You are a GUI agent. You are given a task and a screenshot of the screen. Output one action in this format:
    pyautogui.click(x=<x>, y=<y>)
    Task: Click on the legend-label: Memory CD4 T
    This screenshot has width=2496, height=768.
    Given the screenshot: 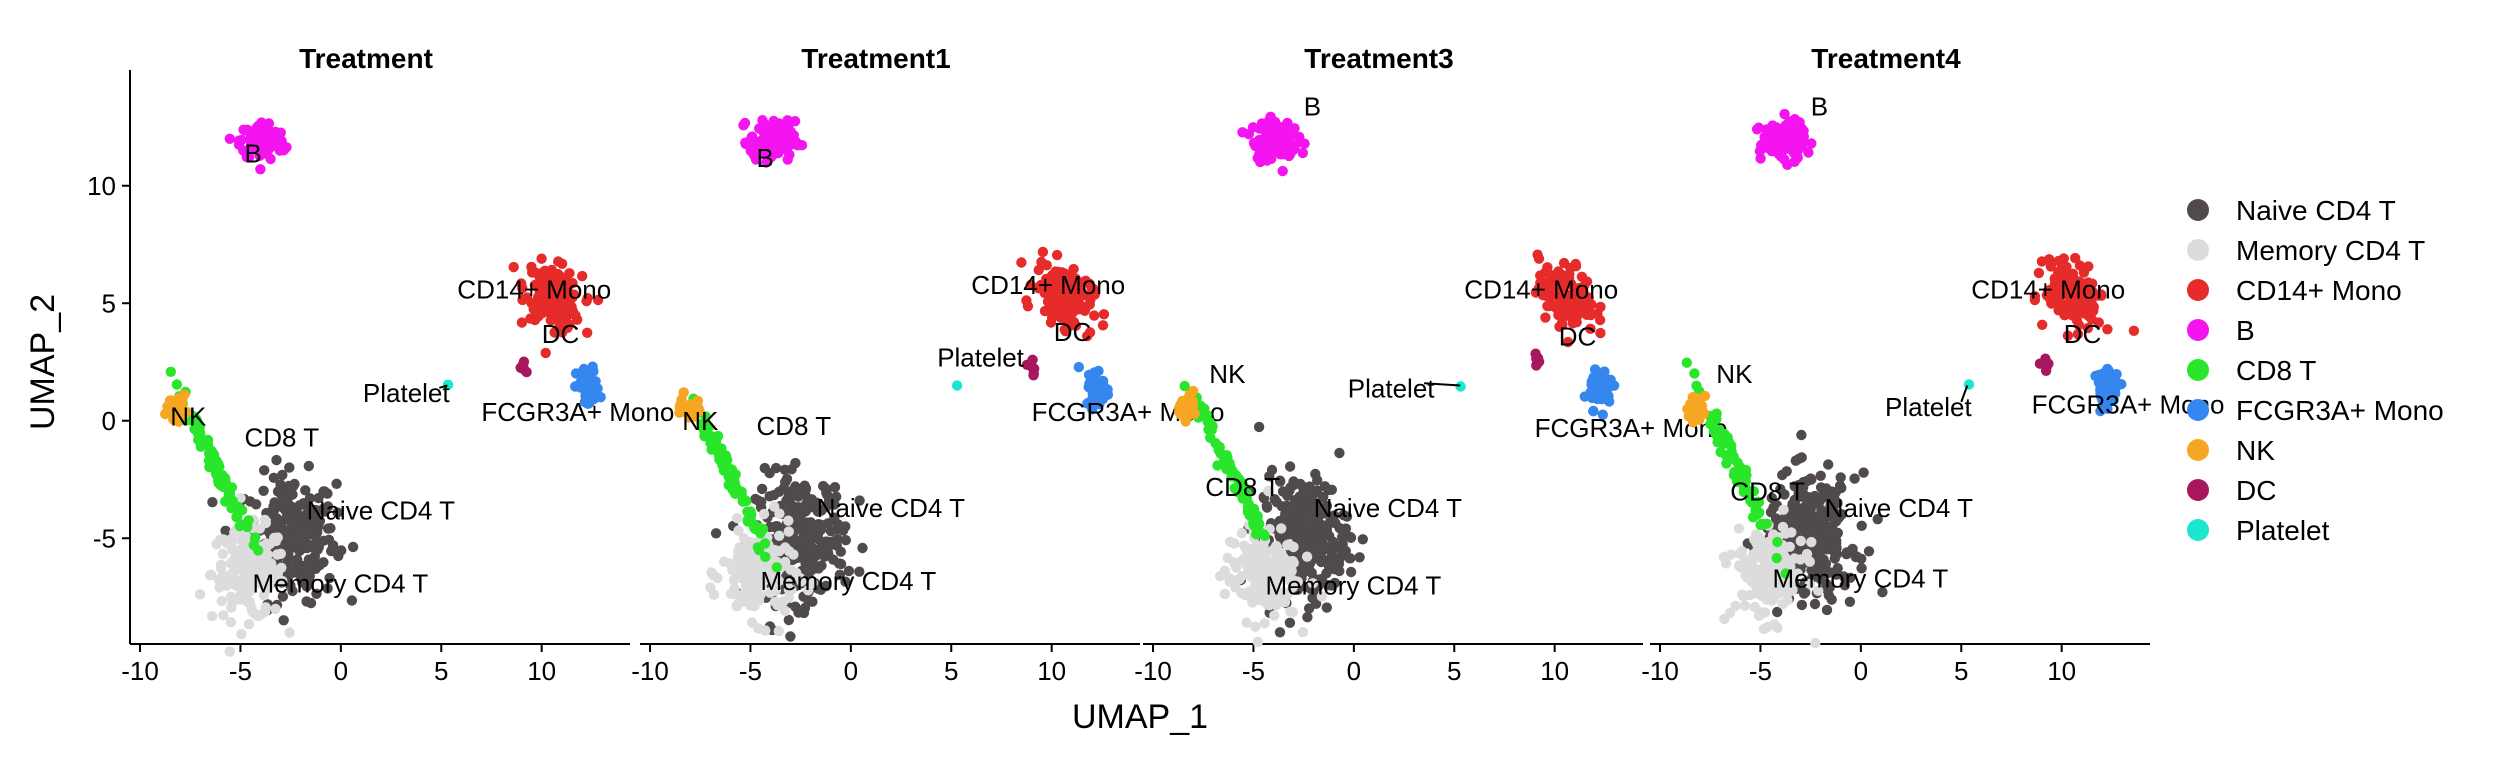 What is the action you would take?
    pyautogui.click(x=2330, y=250)
    